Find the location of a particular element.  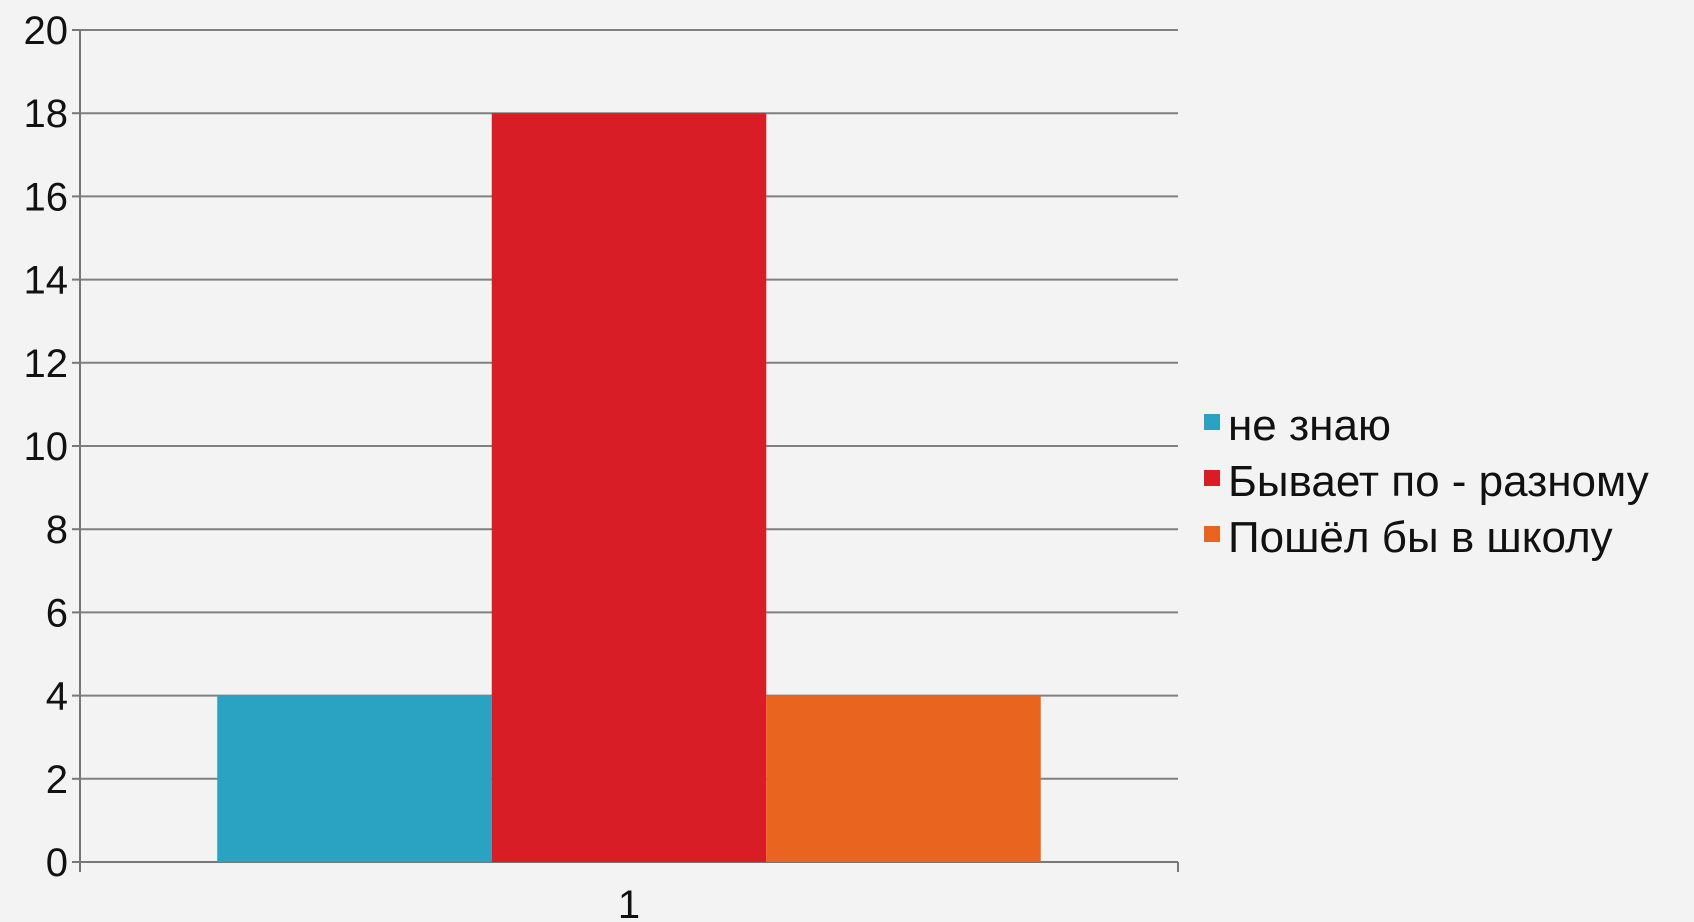

y-tick-label: 20 is located at coordinates (46, 31).